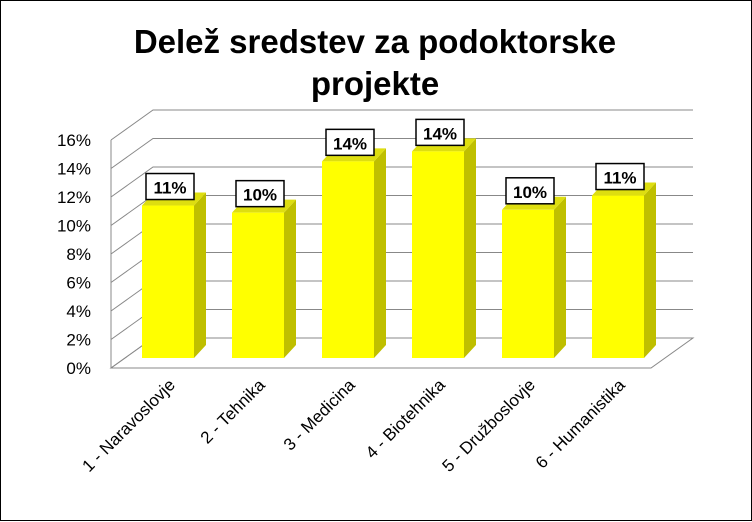 The image size is (752, 522). I want to click on y-tick-label: 16%, so click(74, 140).